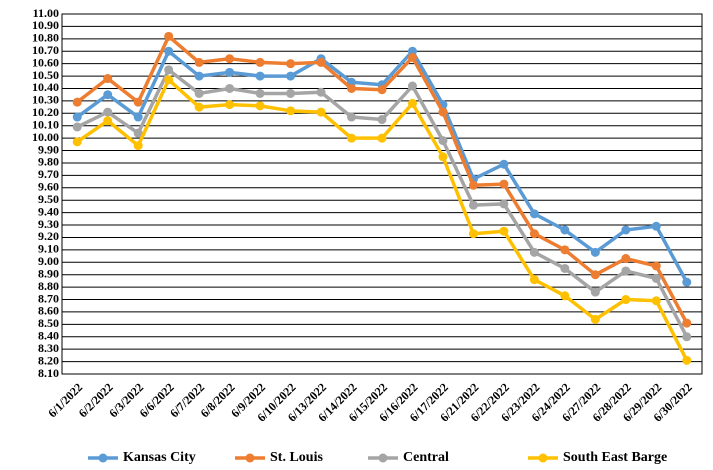 Image resolution: width=713 pixels, height=470 pixels. Describe the element at coordinates (45, 38) in the screenshot. I see `y-tick-label: 10.80` at that location.